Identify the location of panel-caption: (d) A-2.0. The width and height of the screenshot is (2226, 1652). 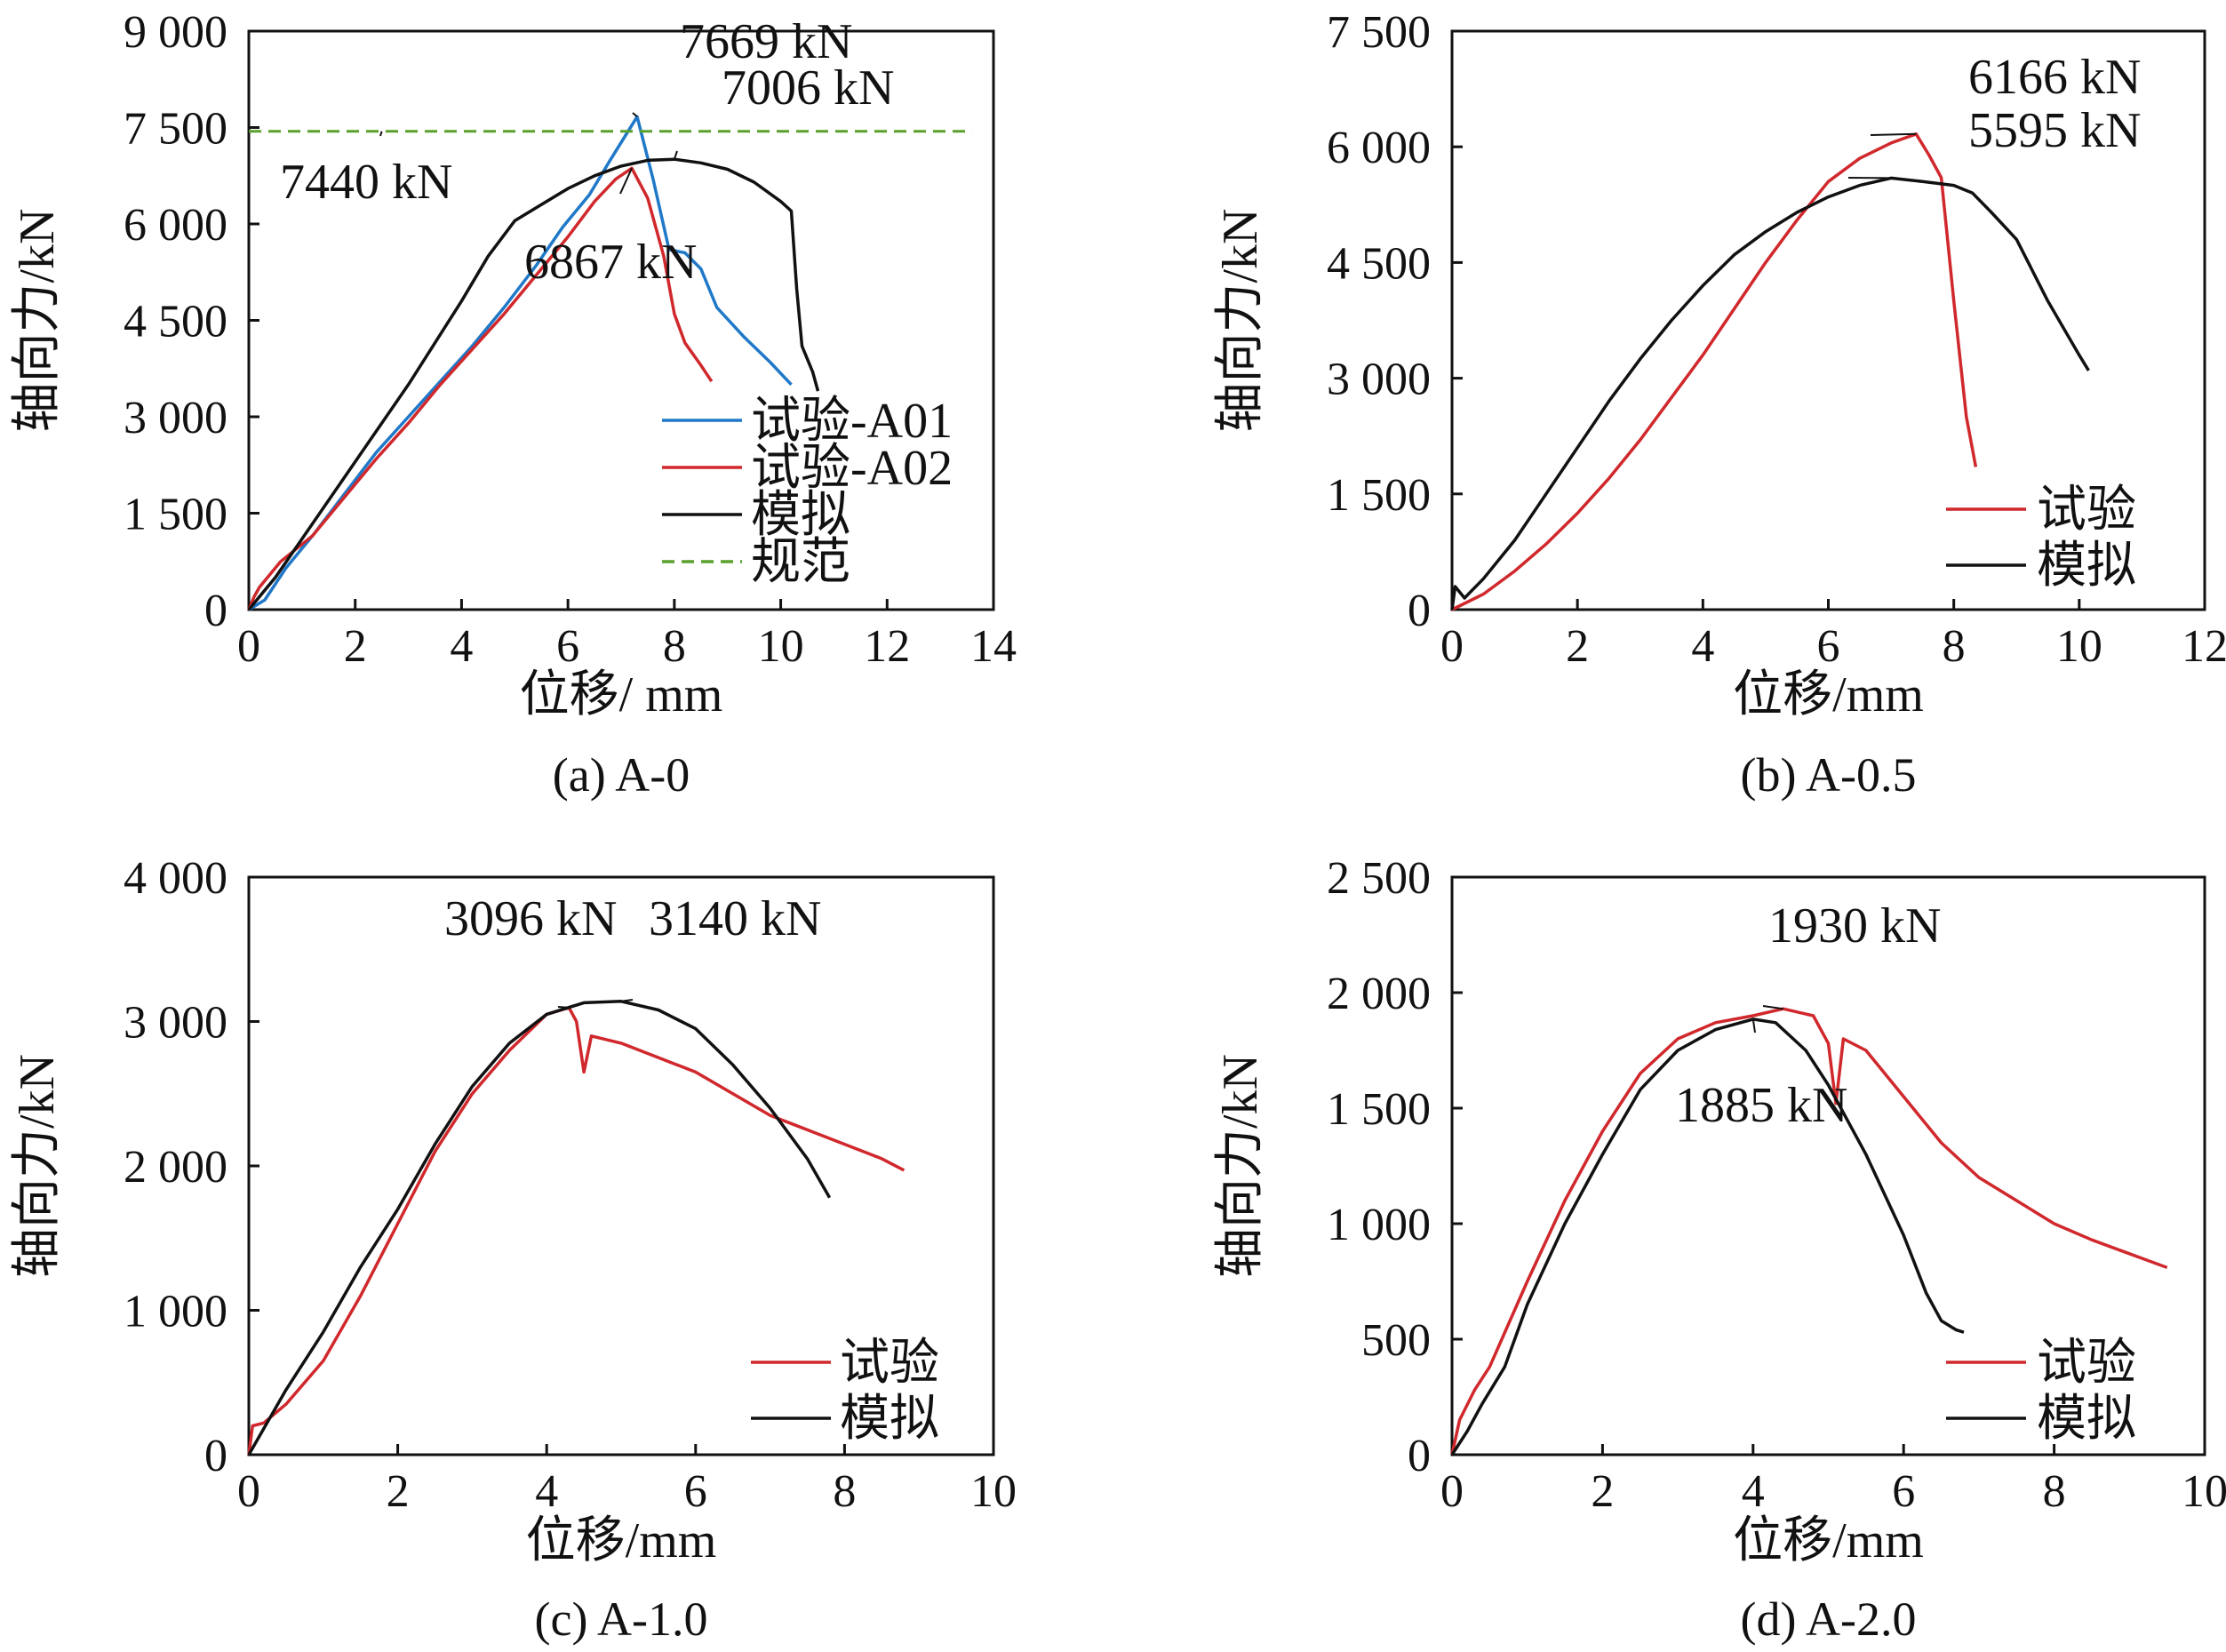
(1829, 1619).